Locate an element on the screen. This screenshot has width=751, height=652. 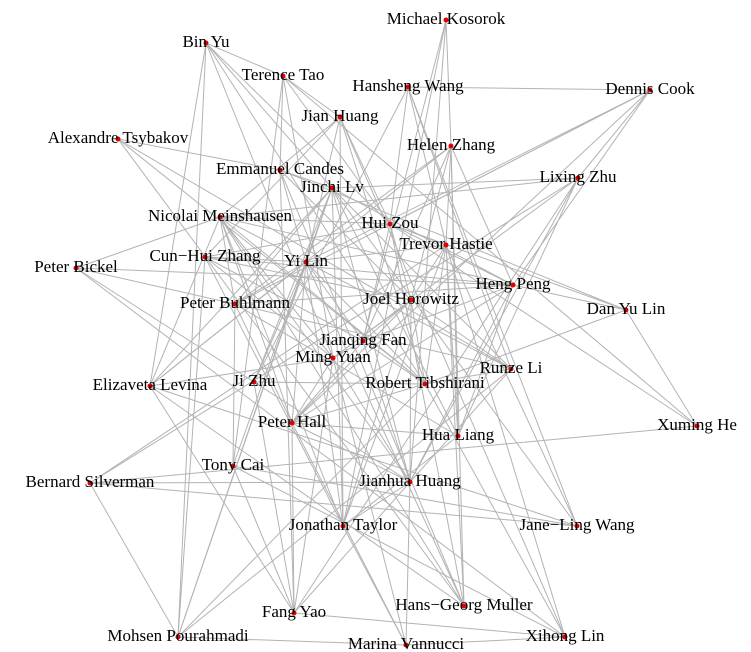
node-label: Alexandre Tsybakov is located at coordinates (118, 137).